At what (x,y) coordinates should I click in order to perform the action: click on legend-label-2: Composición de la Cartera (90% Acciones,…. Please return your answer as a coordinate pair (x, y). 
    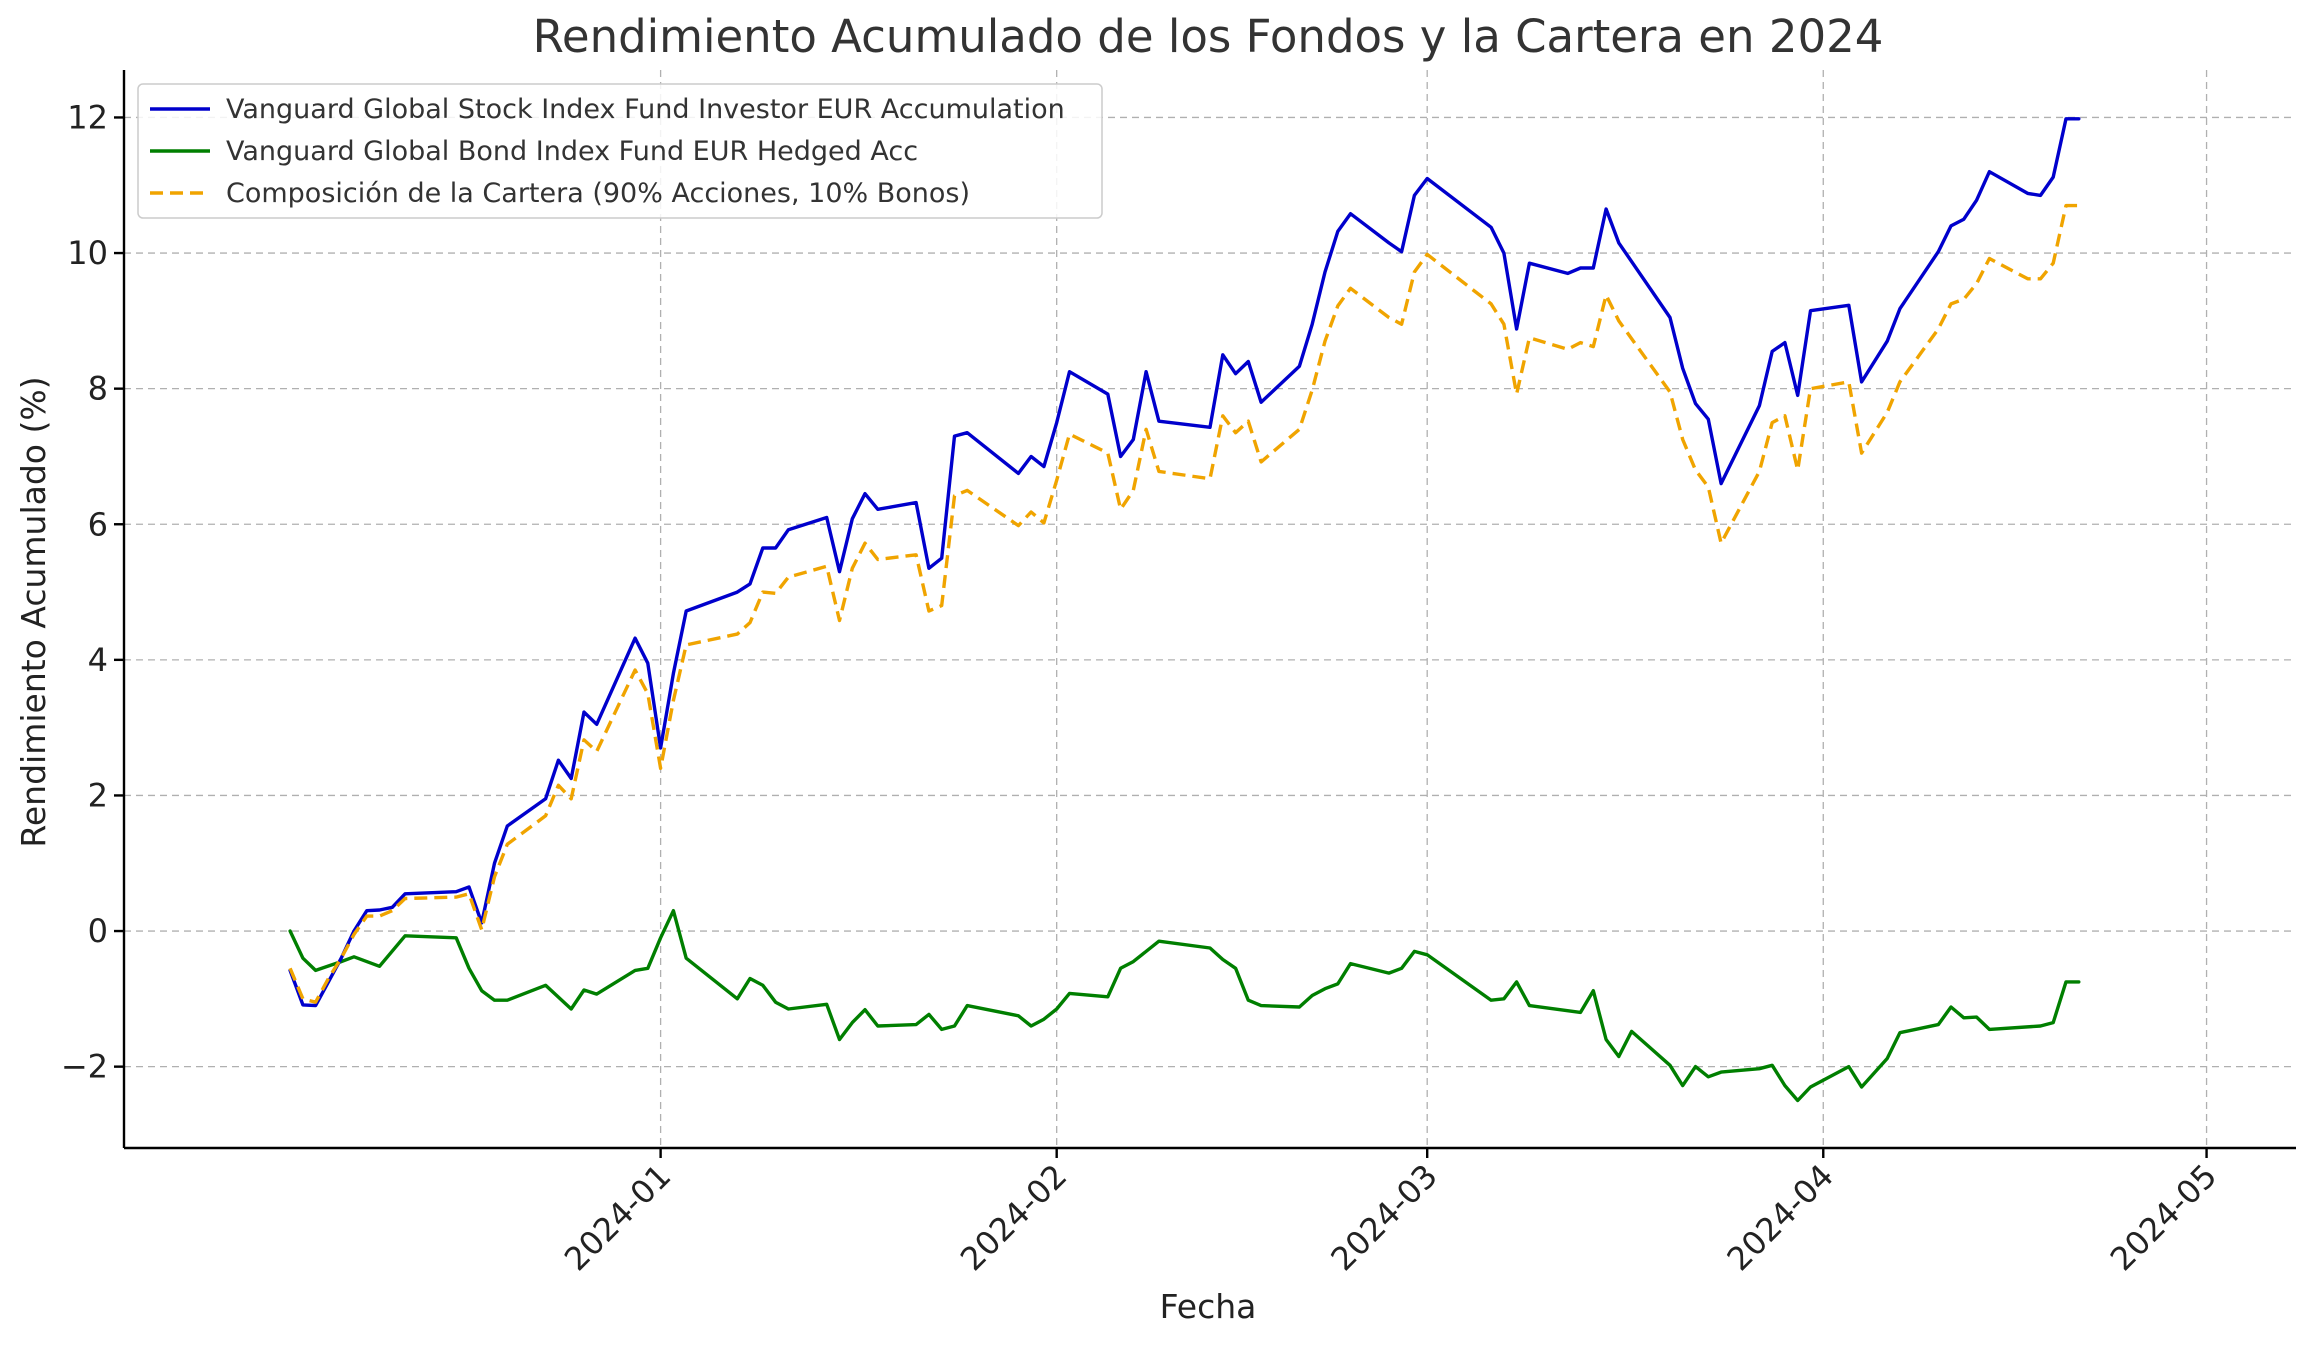
    Looking at the image, I should click on (598, 193).